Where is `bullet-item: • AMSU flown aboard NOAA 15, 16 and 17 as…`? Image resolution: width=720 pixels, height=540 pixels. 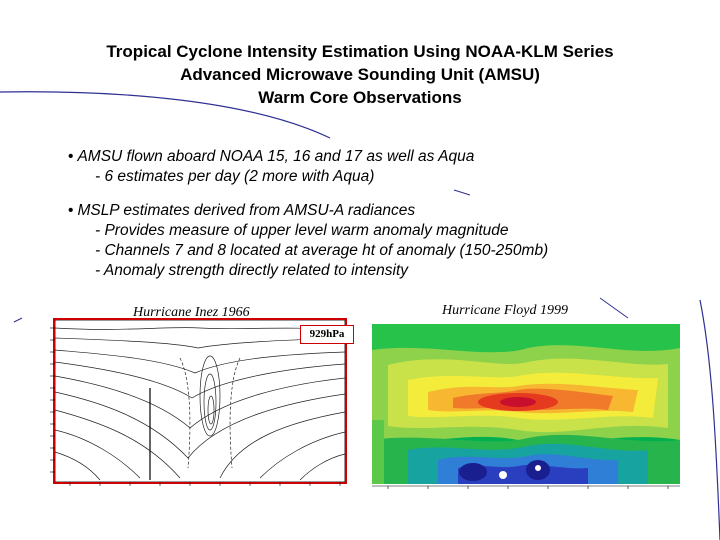 bullet-item: • AMSU flown aboard NOAA 15, 16 and 17 as… is located at coordinates (378, 167).